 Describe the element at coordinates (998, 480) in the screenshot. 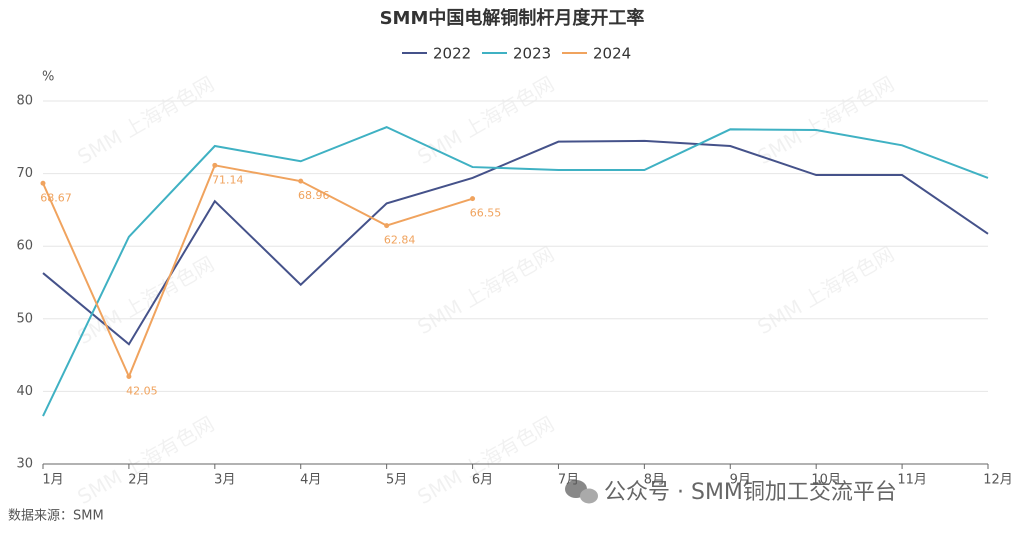

I see `x-tick-label: 12月` at that location.